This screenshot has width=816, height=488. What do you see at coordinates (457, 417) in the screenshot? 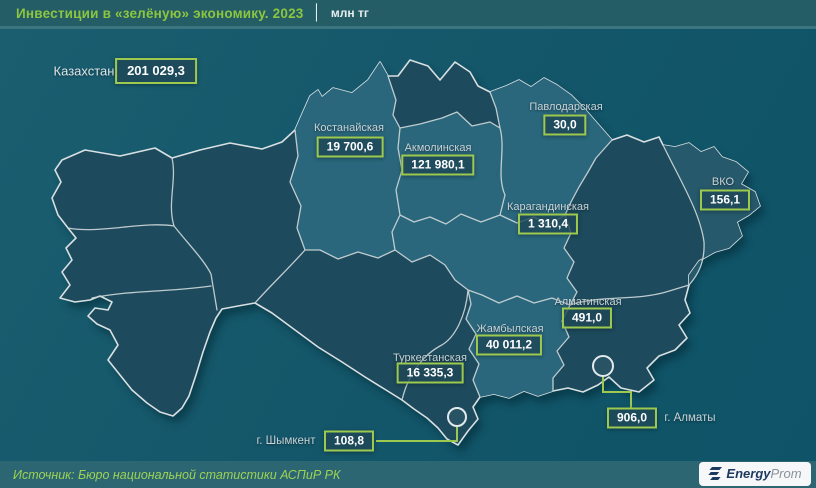
I see `shymkent-city-marker` at bounding box center [457, 417].